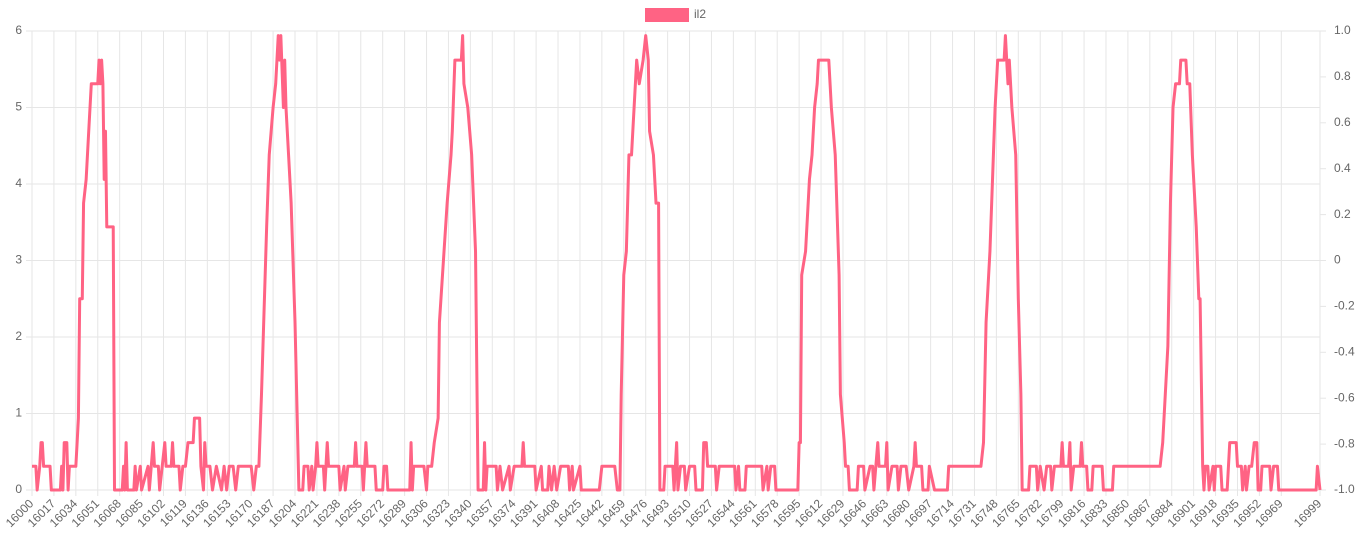 Image resolution: width=1361 pixels, height=544 pixels. Describe the element at coordinates (1337, 260) in the screenshot. I see `y2-tick-label: 0` at that location.